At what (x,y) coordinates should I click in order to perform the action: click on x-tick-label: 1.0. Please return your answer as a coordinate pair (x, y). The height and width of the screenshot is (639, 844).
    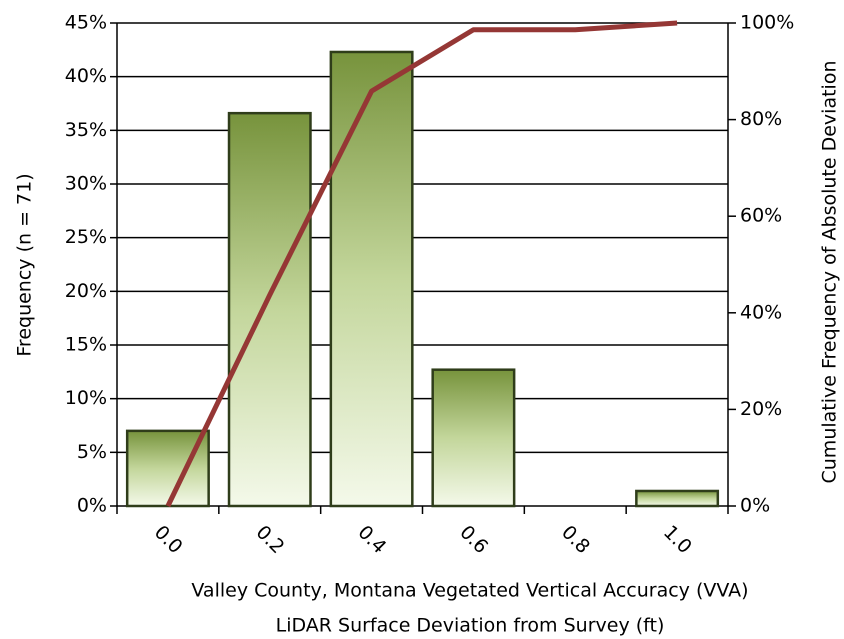
    Looking at the image, I should click on (677, 539).